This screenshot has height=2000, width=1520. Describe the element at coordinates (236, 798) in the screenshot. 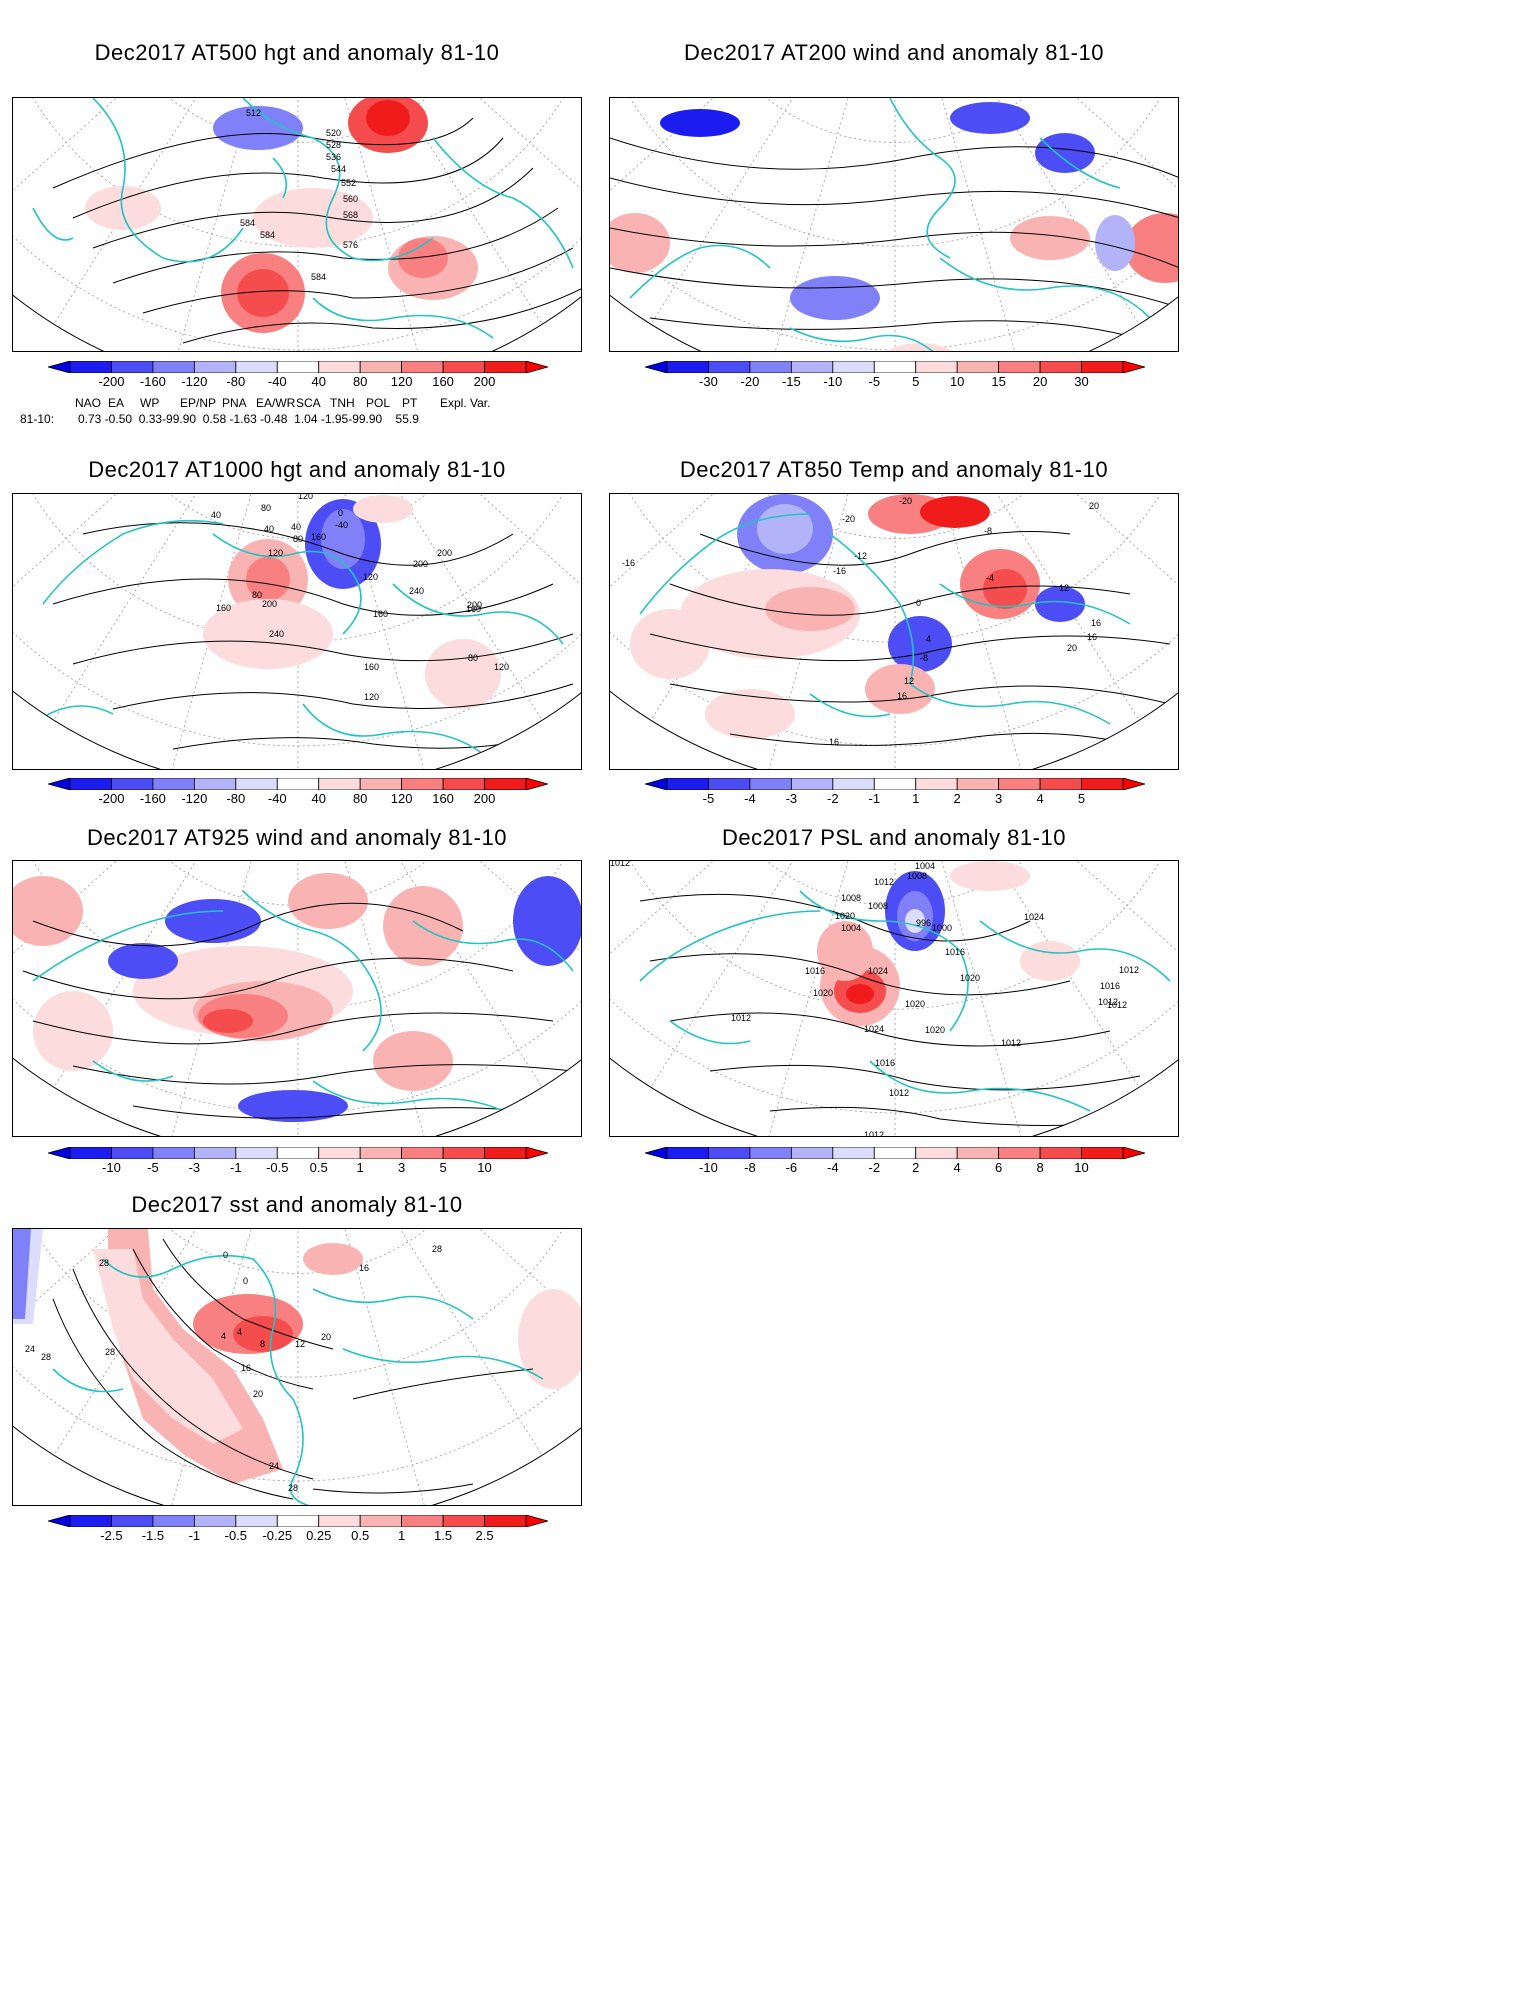

I see `colorbar-tick-label: -80` at that location.